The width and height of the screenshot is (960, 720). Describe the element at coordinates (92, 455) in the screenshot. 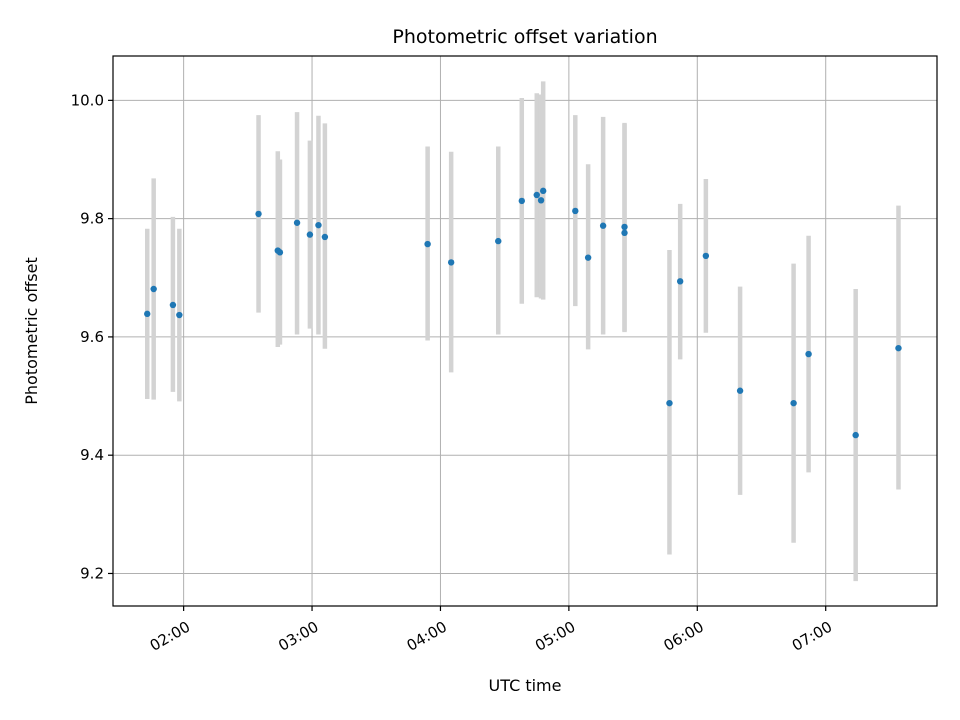

I see `y-tick-label: 9.4` at that location.